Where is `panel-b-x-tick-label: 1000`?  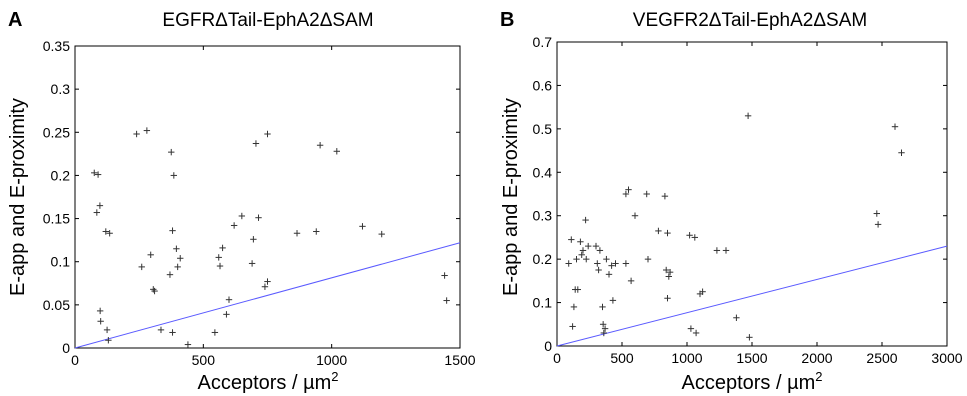
panel-b-x-tick-label: 1000 is located at coordinates (686, 358).